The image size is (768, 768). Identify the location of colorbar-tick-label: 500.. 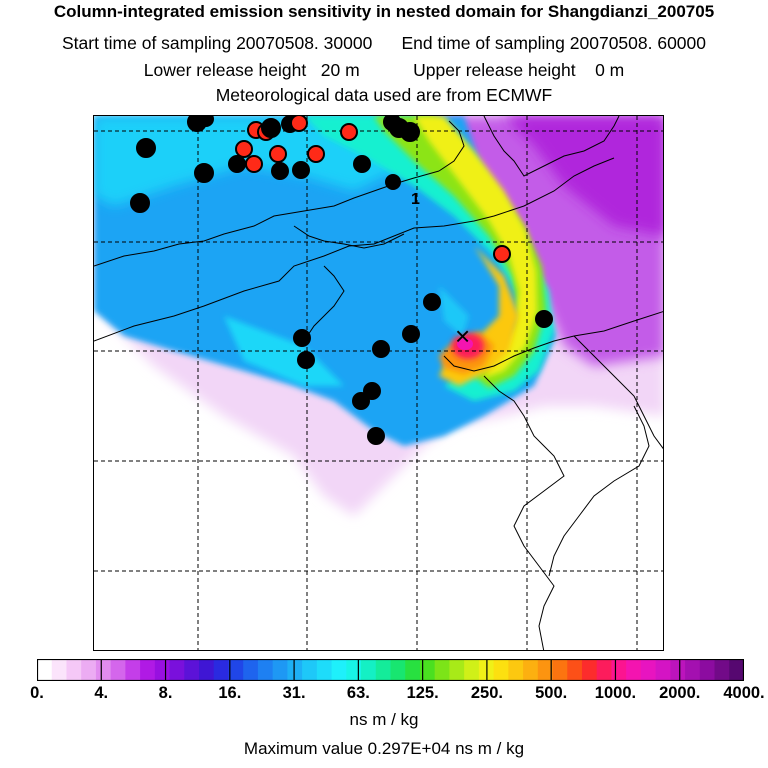
(551, 693).